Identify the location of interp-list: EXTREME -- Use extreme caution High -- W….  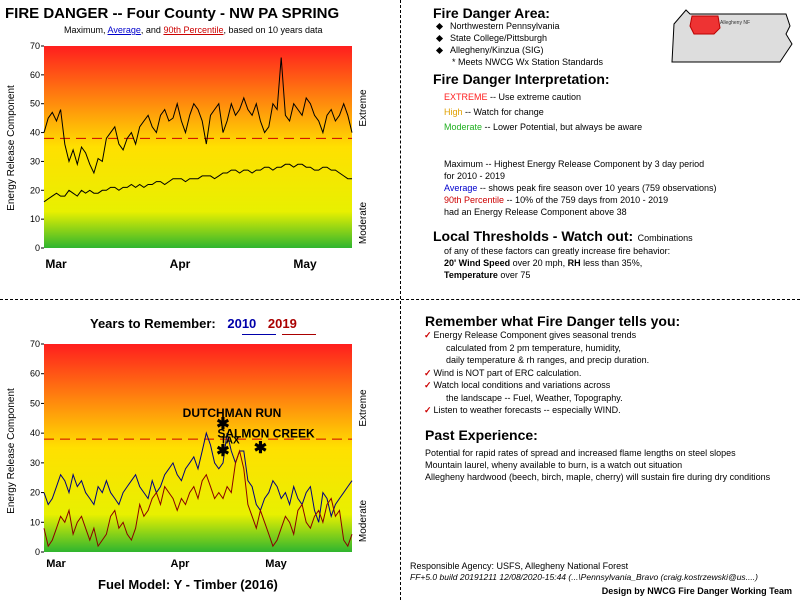
(543, 112).